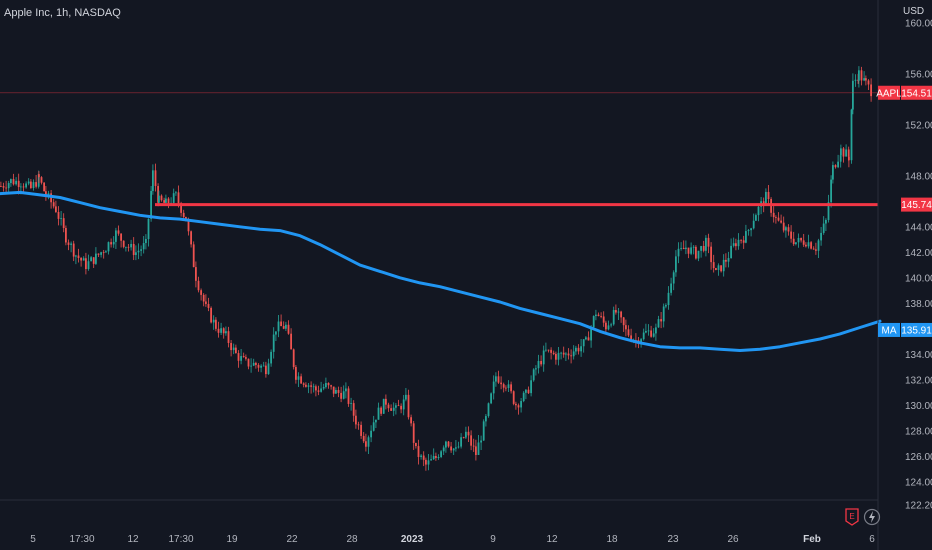 This screenshot has width=932, height=550. What do you see at coordinates (412, 539) in the screenshot?
I see `x-tick-label: 2023` at bounding box center [412, 539].